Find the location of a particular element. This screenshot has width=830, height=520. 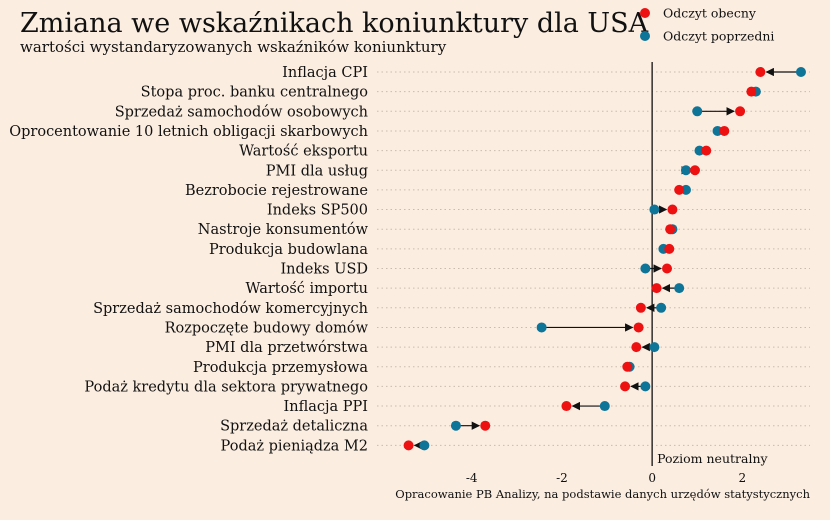

category-label: Sprzedaż detaliczna is located at coordinates (294, 427).